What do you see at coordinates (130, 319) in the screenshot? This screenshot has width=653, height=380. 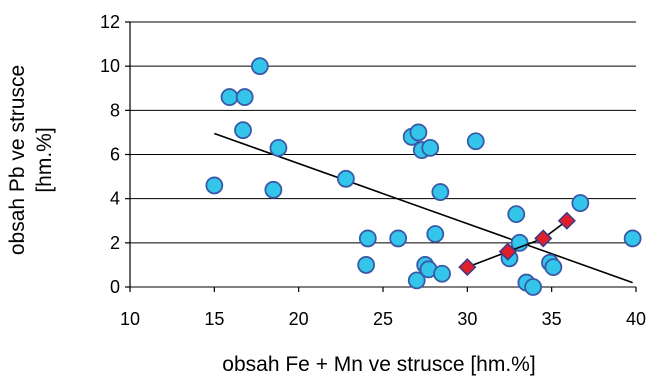 I see `x-tick-label: 10` at bounding box center [130, 319].